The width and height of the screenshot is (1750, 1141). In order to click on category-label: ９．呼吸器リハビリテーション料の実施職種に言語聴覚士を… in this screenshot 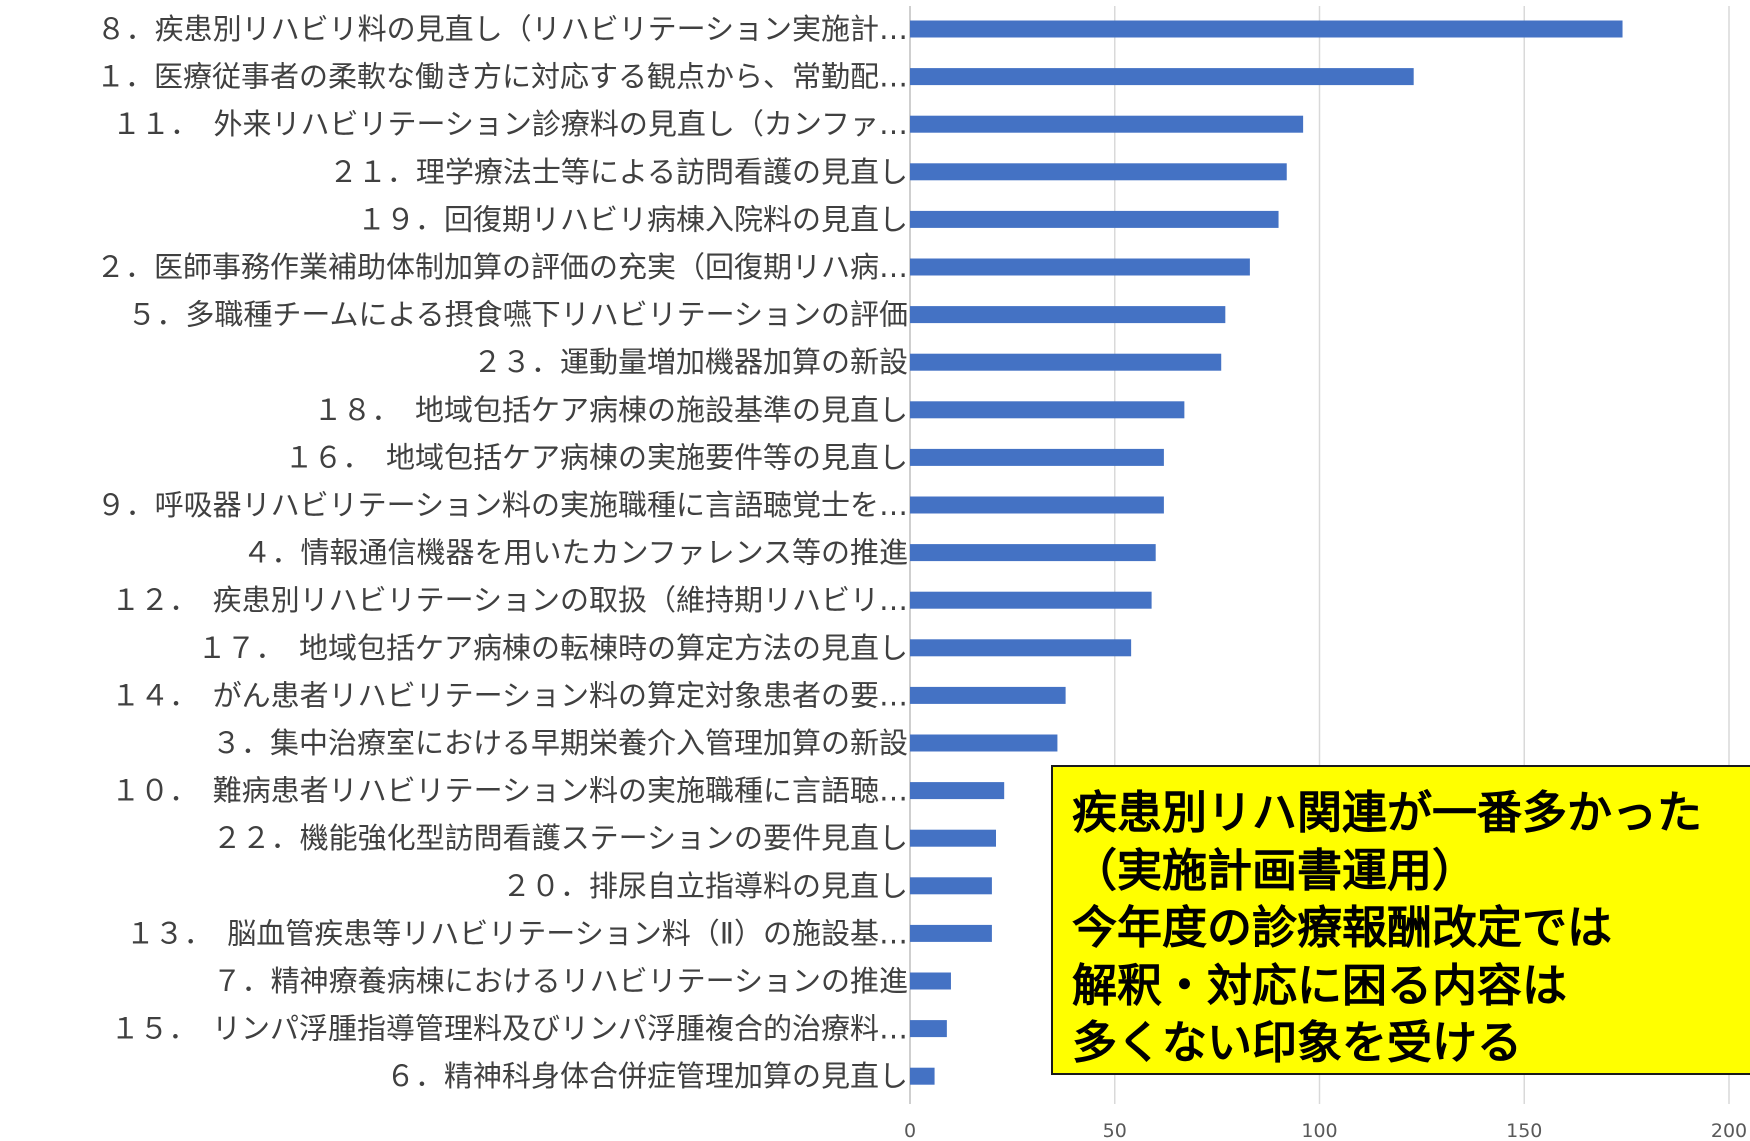, I will do `click(502, 505)`.